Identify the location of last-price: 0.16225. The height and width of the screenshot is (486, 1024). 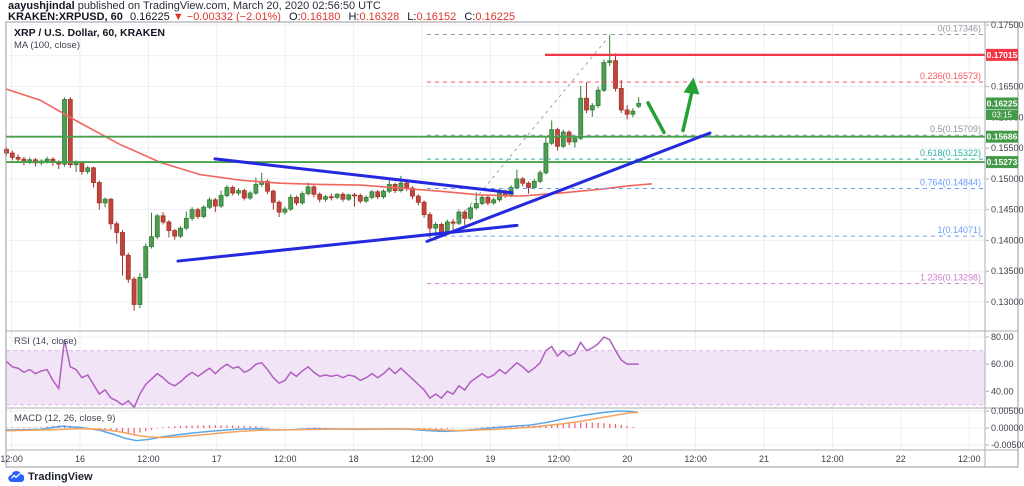
(149, 17).